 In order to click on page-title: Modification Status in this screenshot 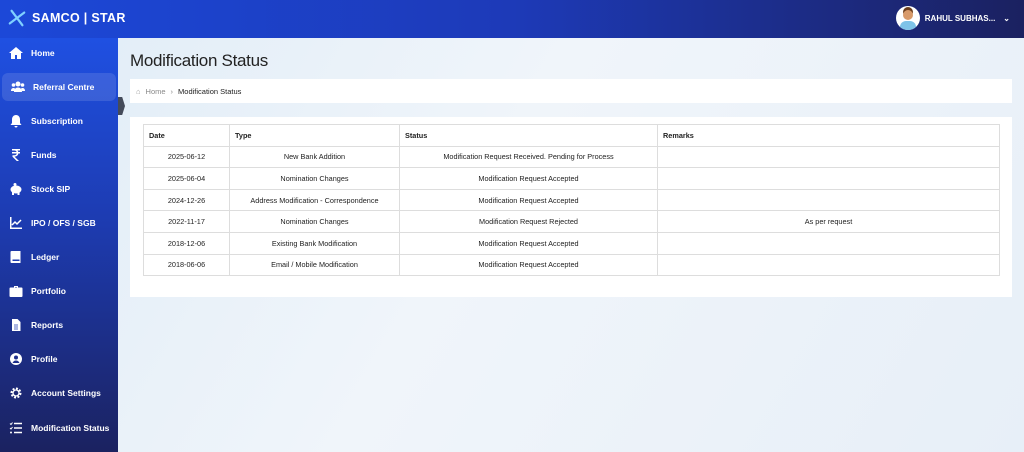, I will do `click(199, 60)`.